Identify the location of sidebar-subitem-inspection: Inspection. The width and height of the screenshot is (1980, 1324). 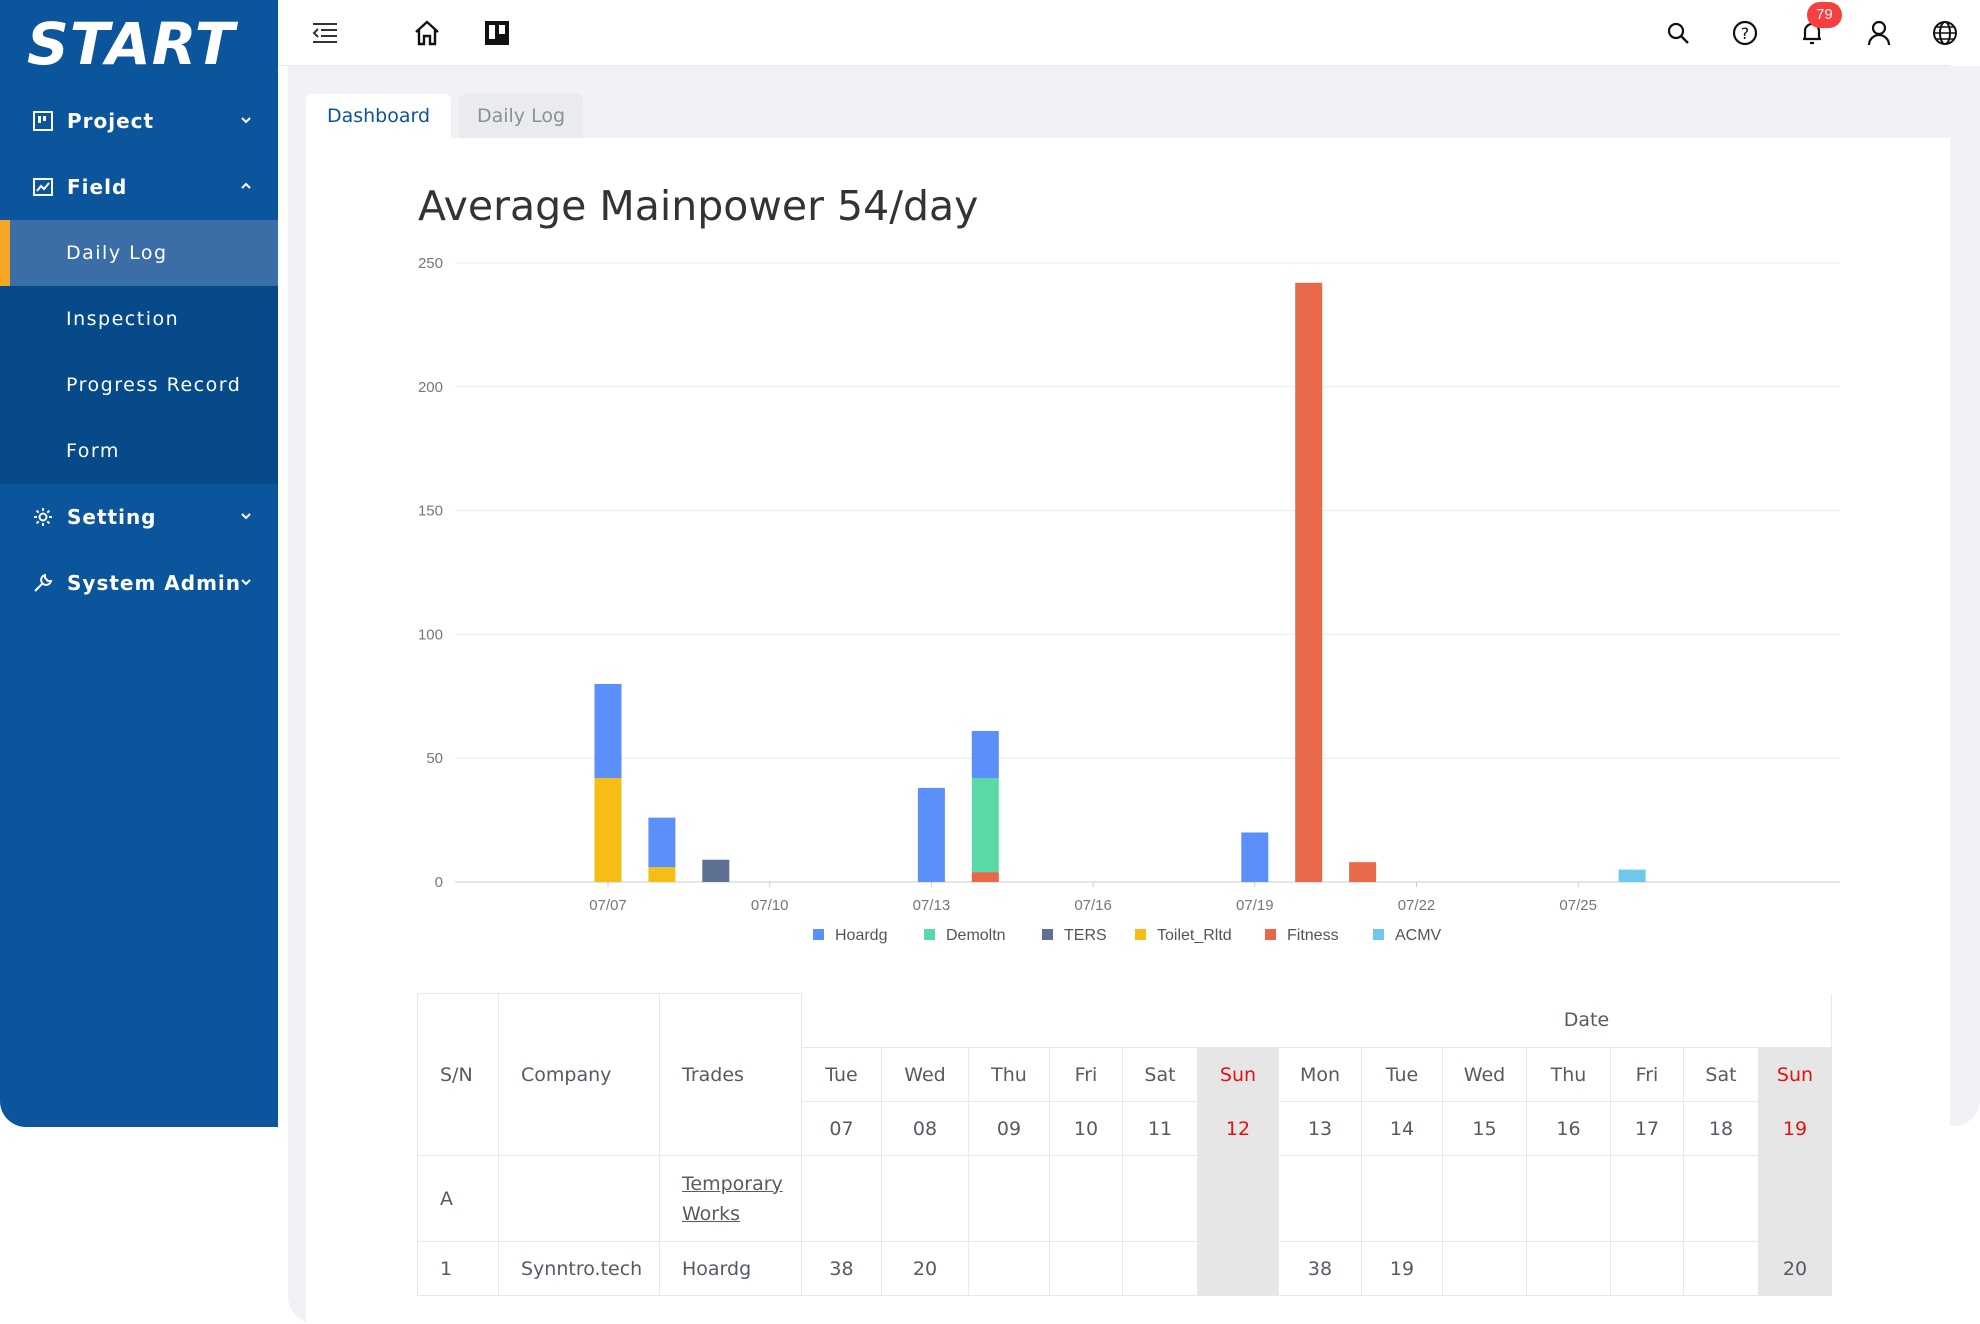
(123, 319).